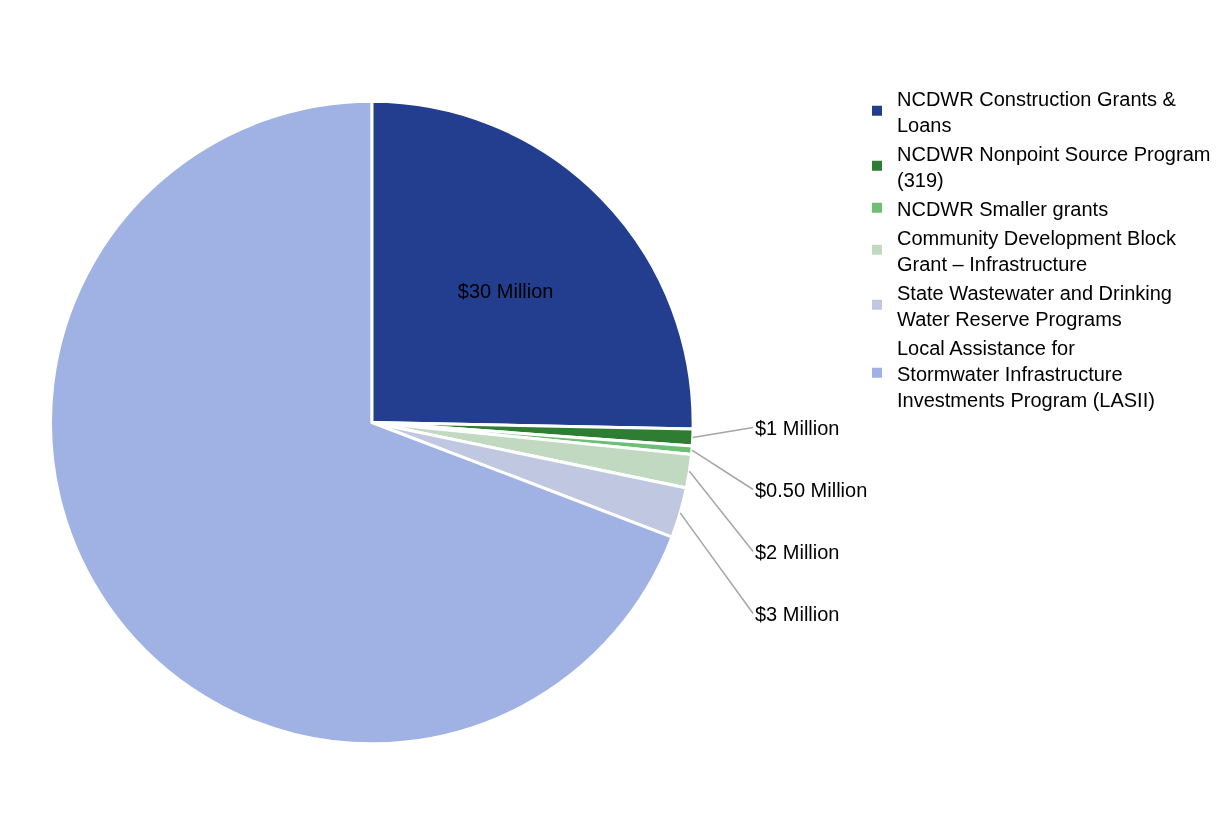  I want to click on legend-label: State Wastewater and Drinking Water Reserve Programs, so click(1034, 305).